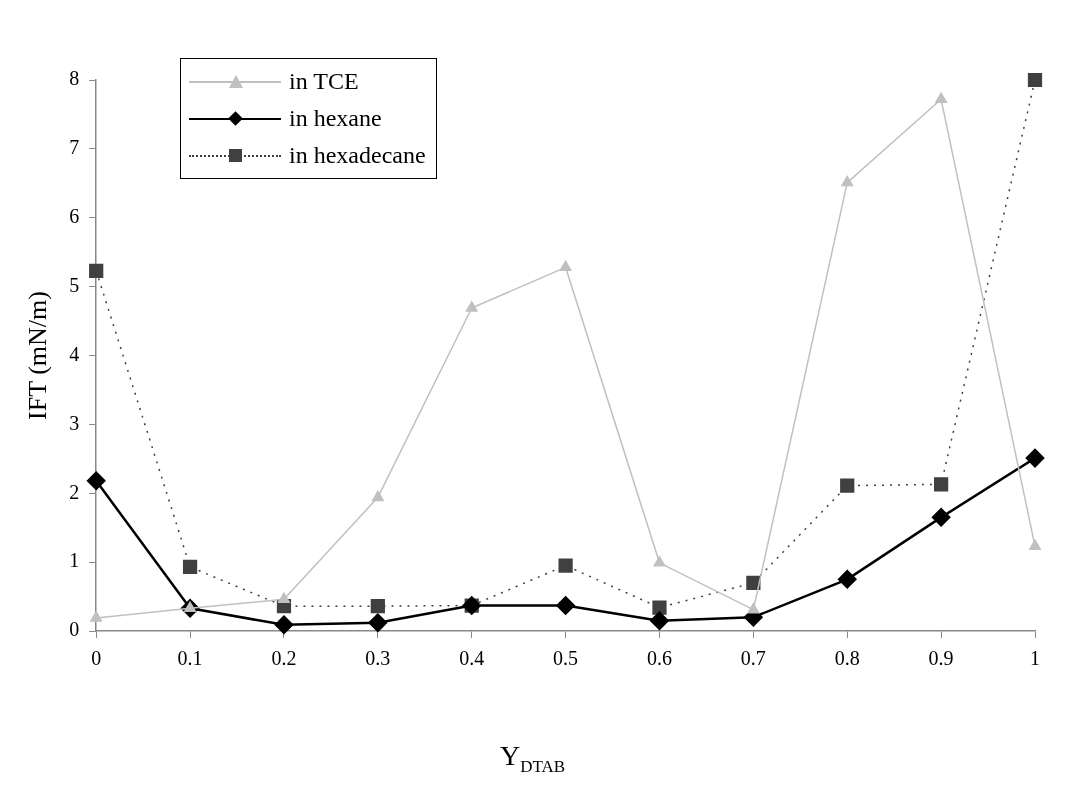 The image size is (1065, 792). Describe the element at coordinates (190, 658) in the screenshot. I see `x-tick-label: 0.1` at that location.